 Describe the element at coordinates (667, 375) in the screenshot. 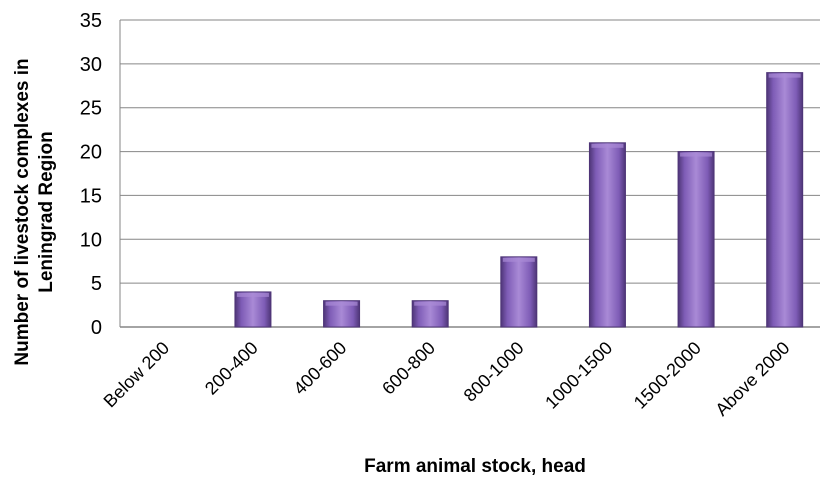

I see `x-tick-label: 1500-2000` at that location.